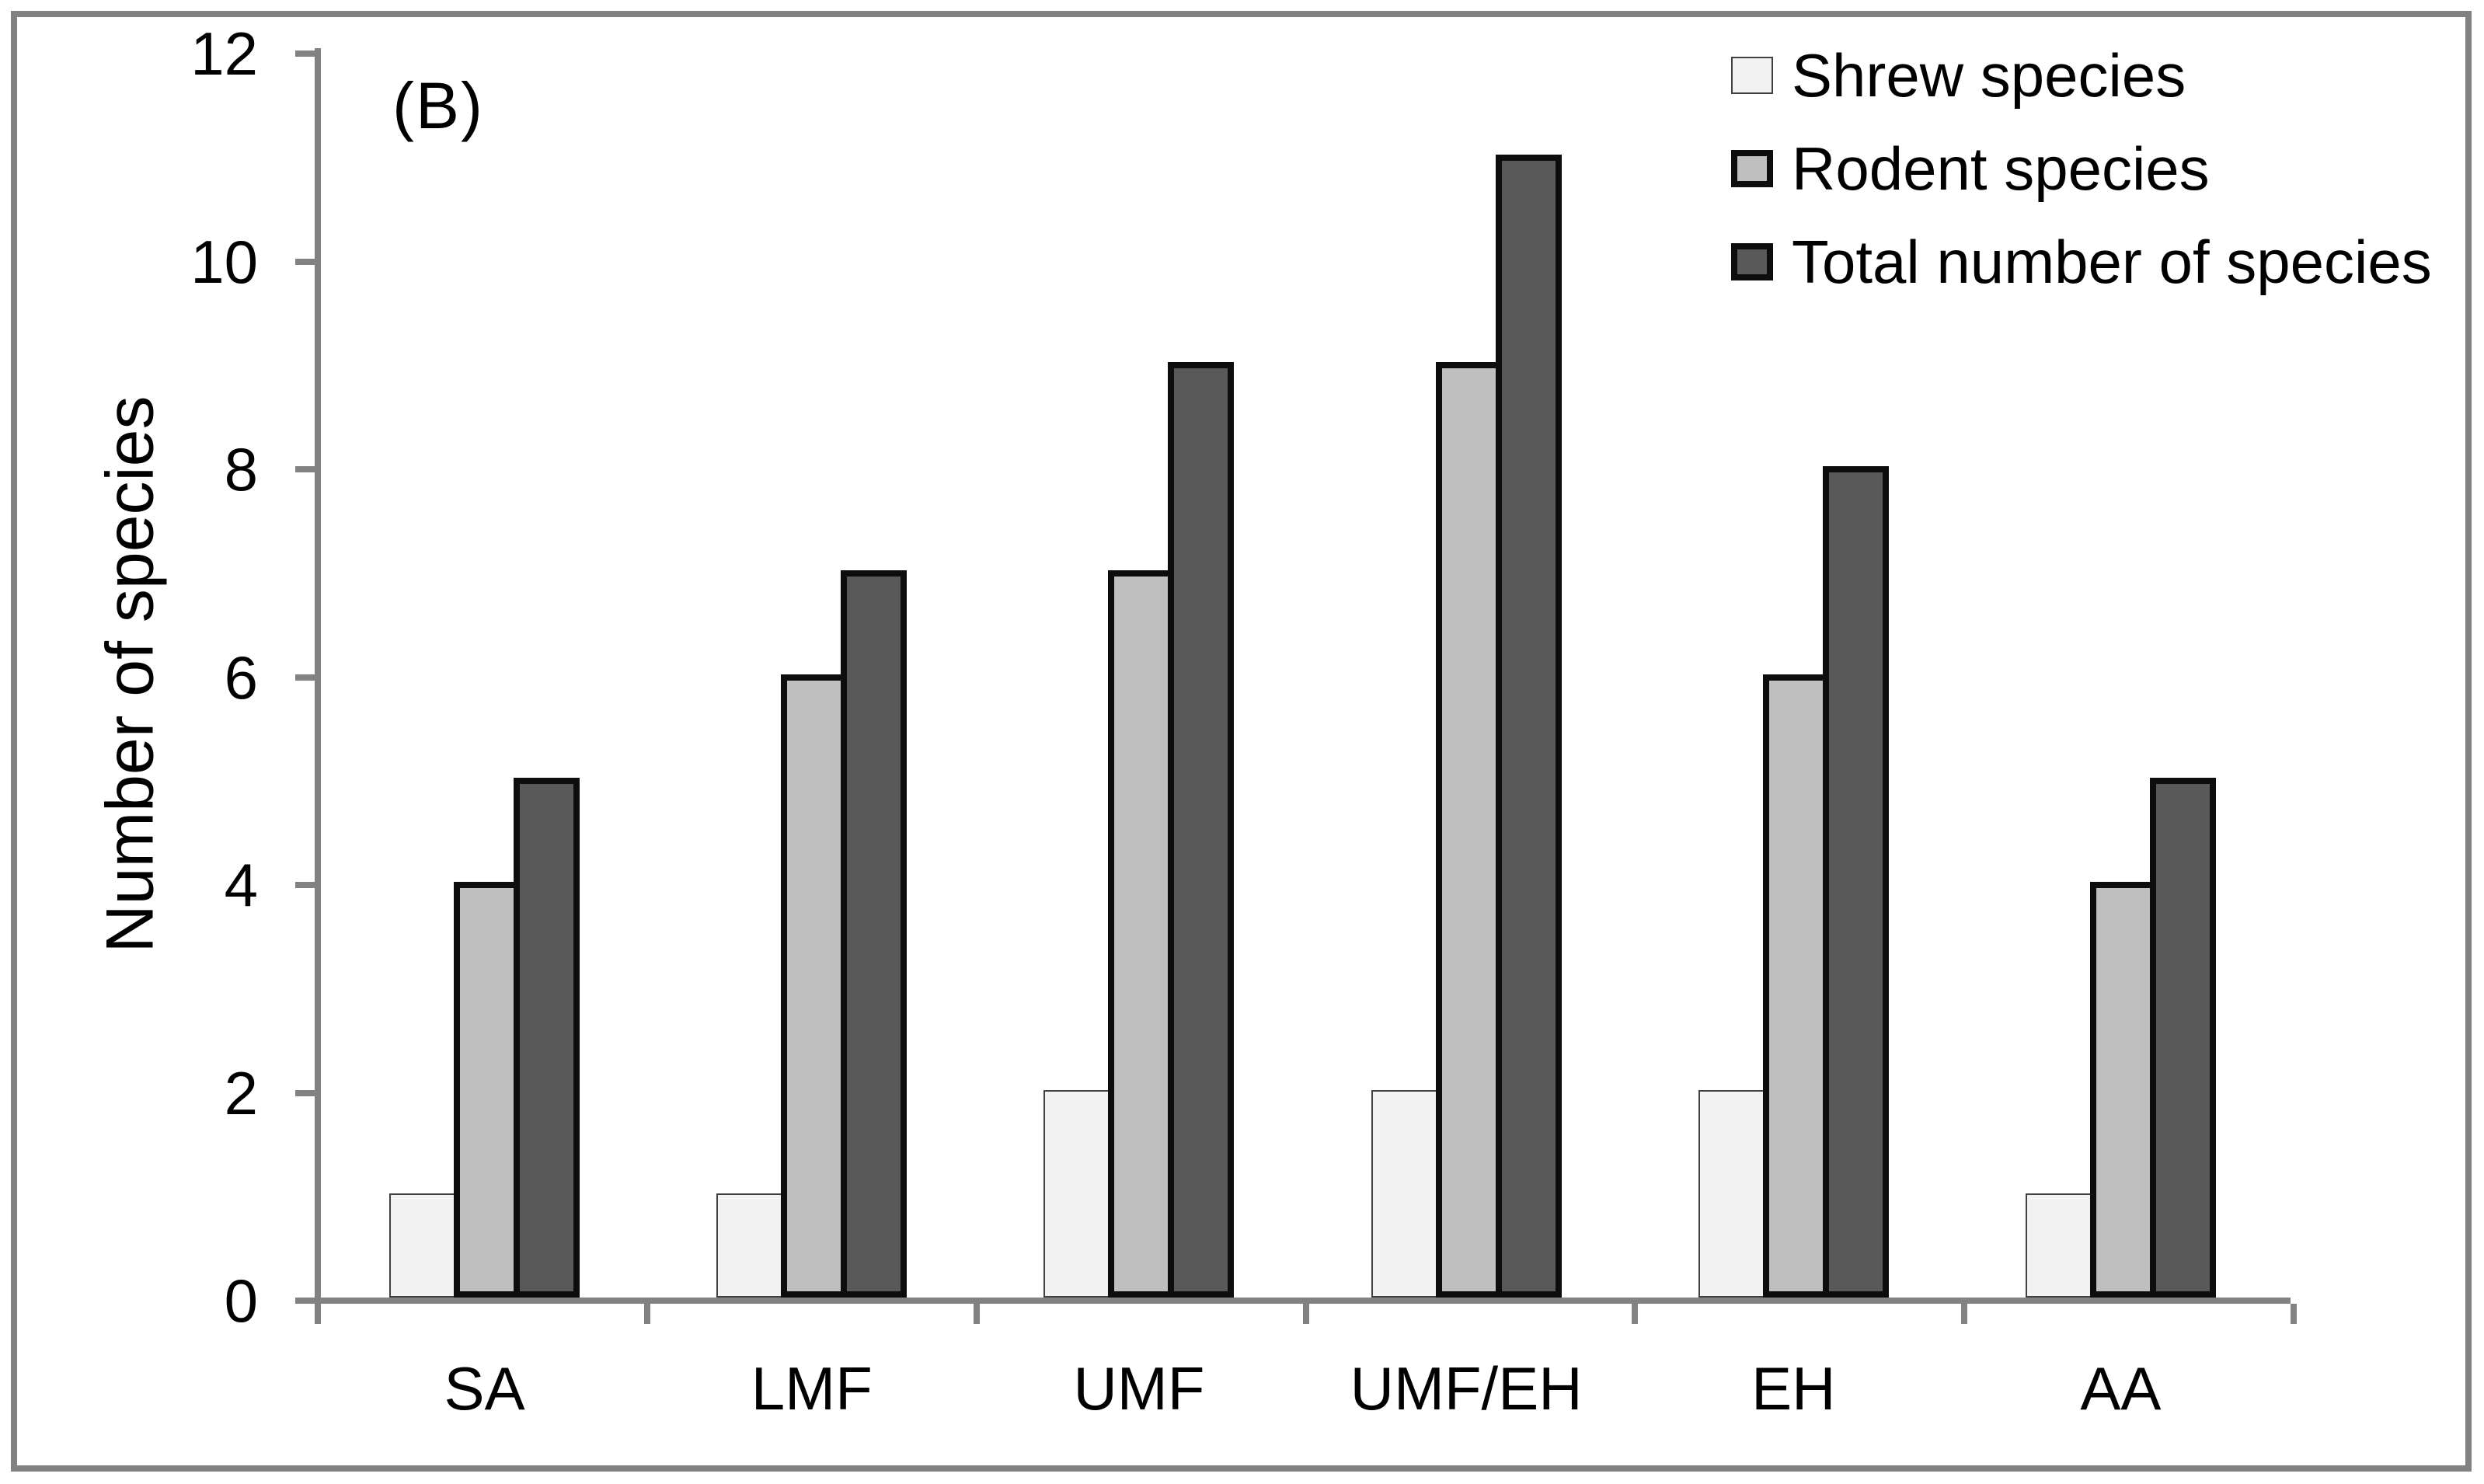  What do you see at coordinates (2121, 1388) in the screenshot?
I see `x-category-label: AA` at bounding box center [2121, 1388].